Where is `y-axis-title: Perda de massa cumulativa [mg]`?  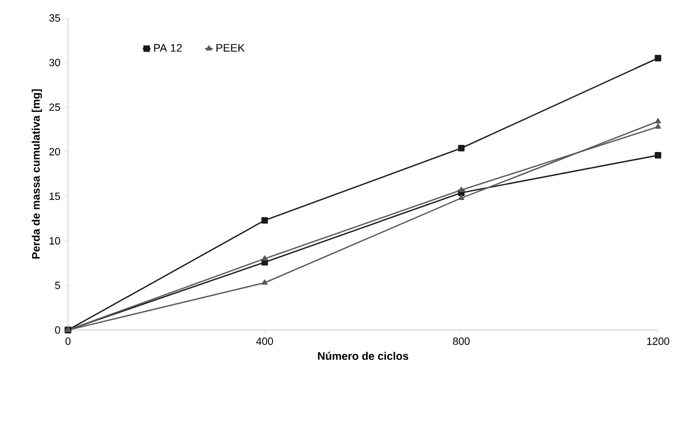 y-axis-title: Perda de massa cumulativa [mg] is located at coordinates (37, 174).